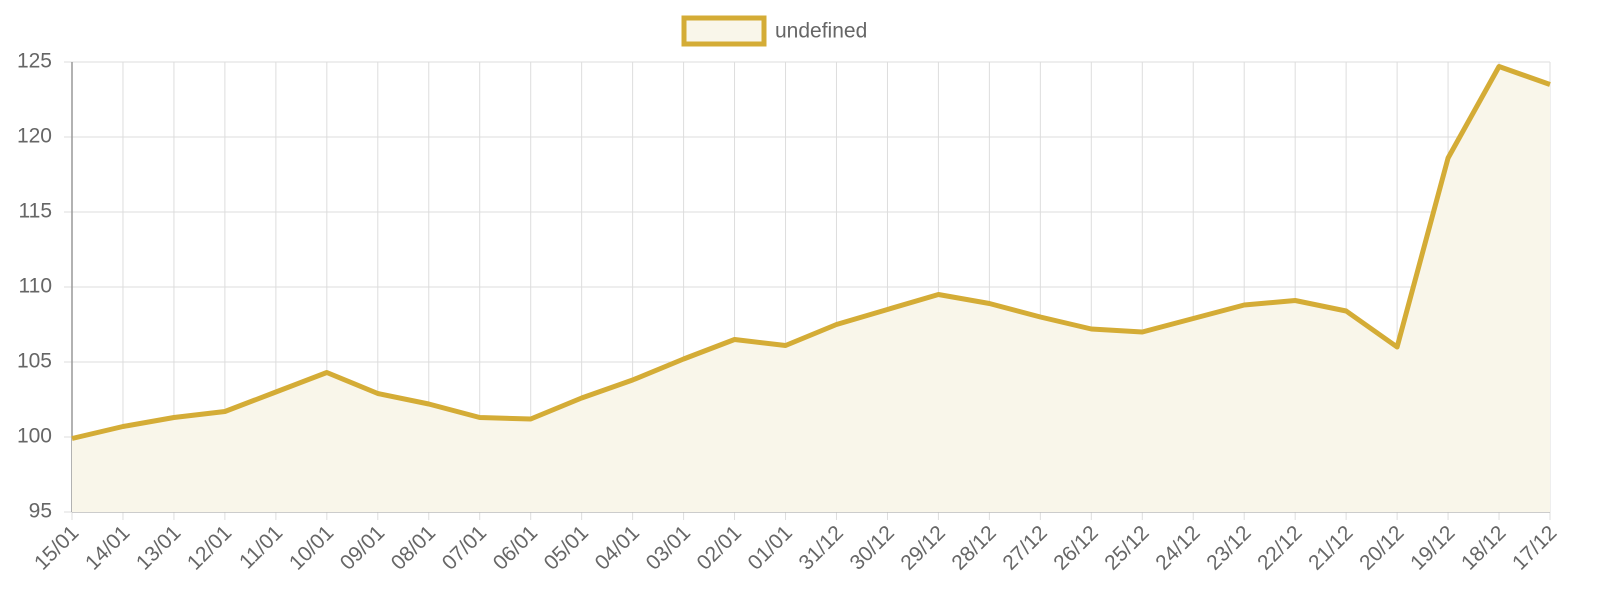  What do you see at coordinates (1177, 547) in the screenshot?
I see `x-tick-label: 24/12` at bounding box center [1177, 547].